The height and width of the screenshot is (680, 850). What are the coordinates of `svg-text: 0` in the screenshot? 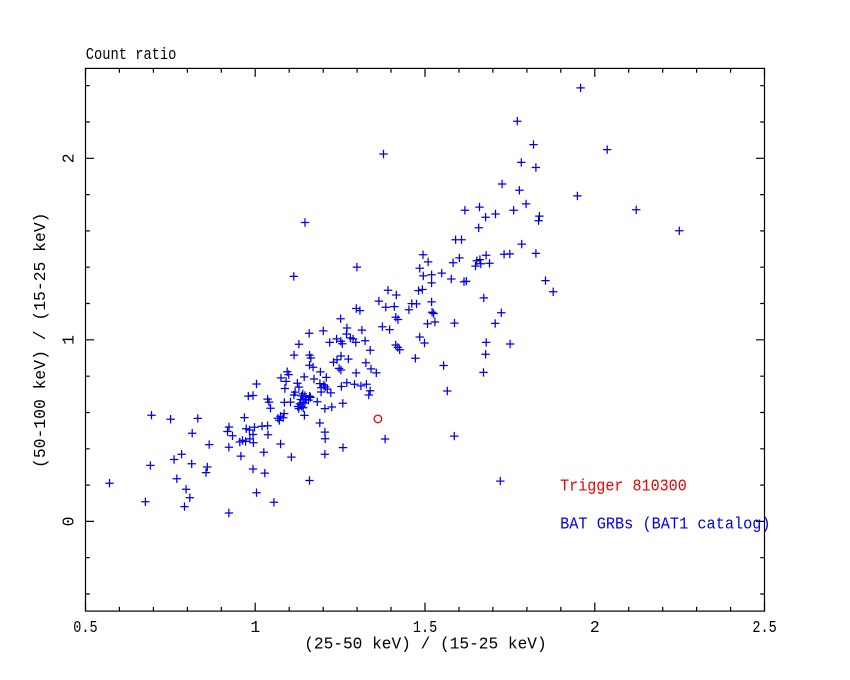 It's located at (69, 521).